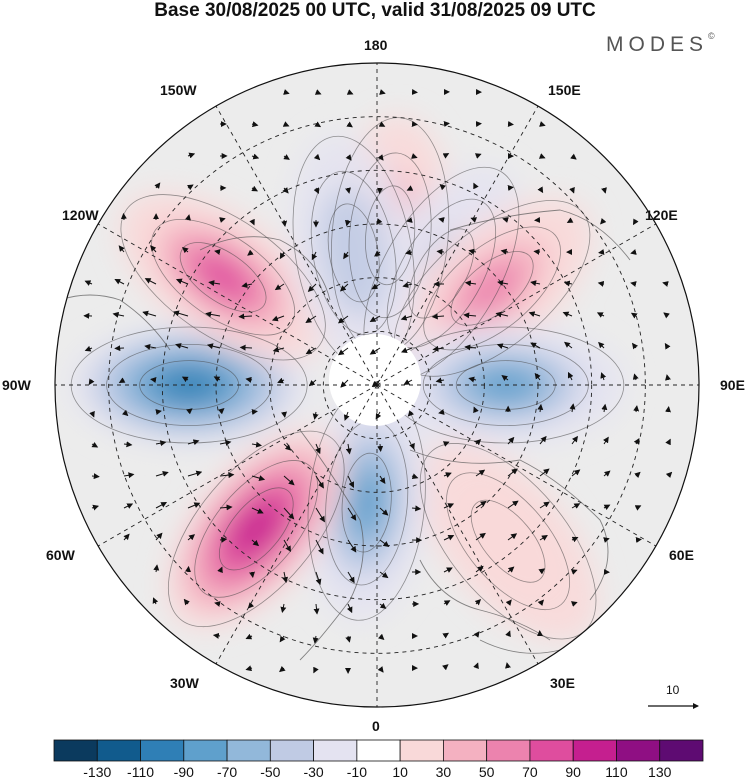  What do you see at coordinates (227, 772) in the screenshot?
I see `colorbar-tick-label: -70` at bounding box center [227, 772].